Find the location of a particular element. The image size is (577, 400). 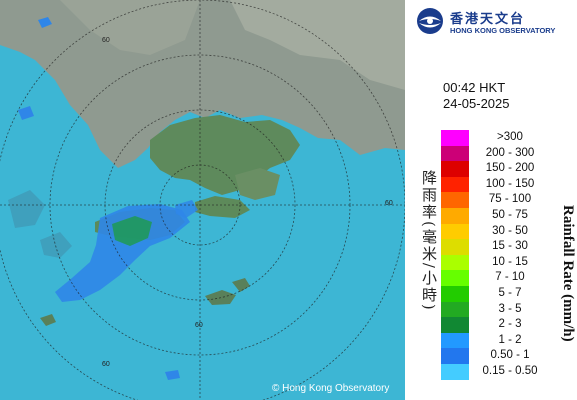

islet-rain is located at coordinates (172, 375).